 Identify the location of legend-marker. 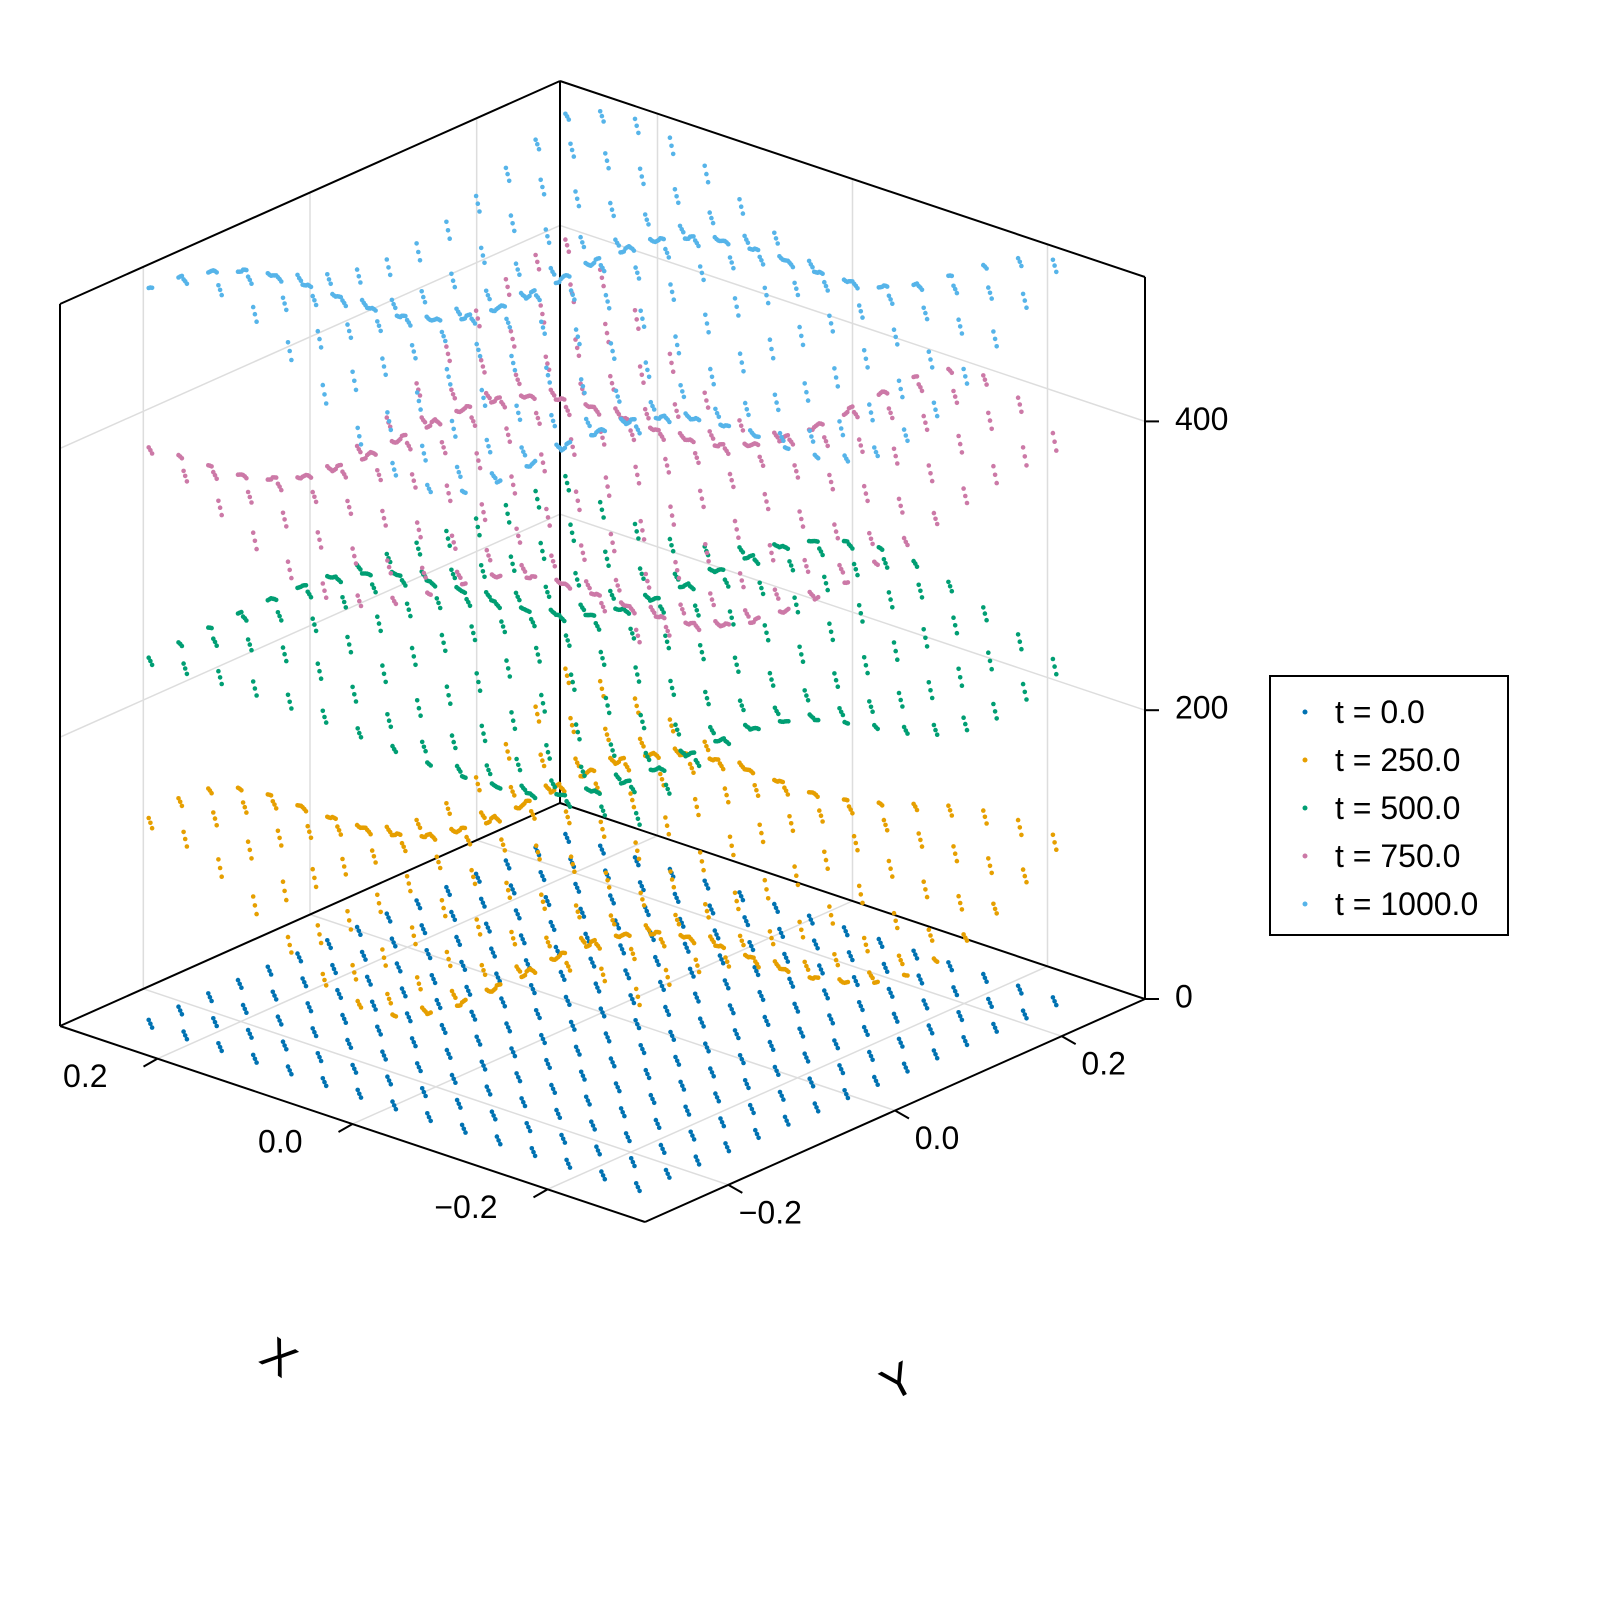
(1305, 904).